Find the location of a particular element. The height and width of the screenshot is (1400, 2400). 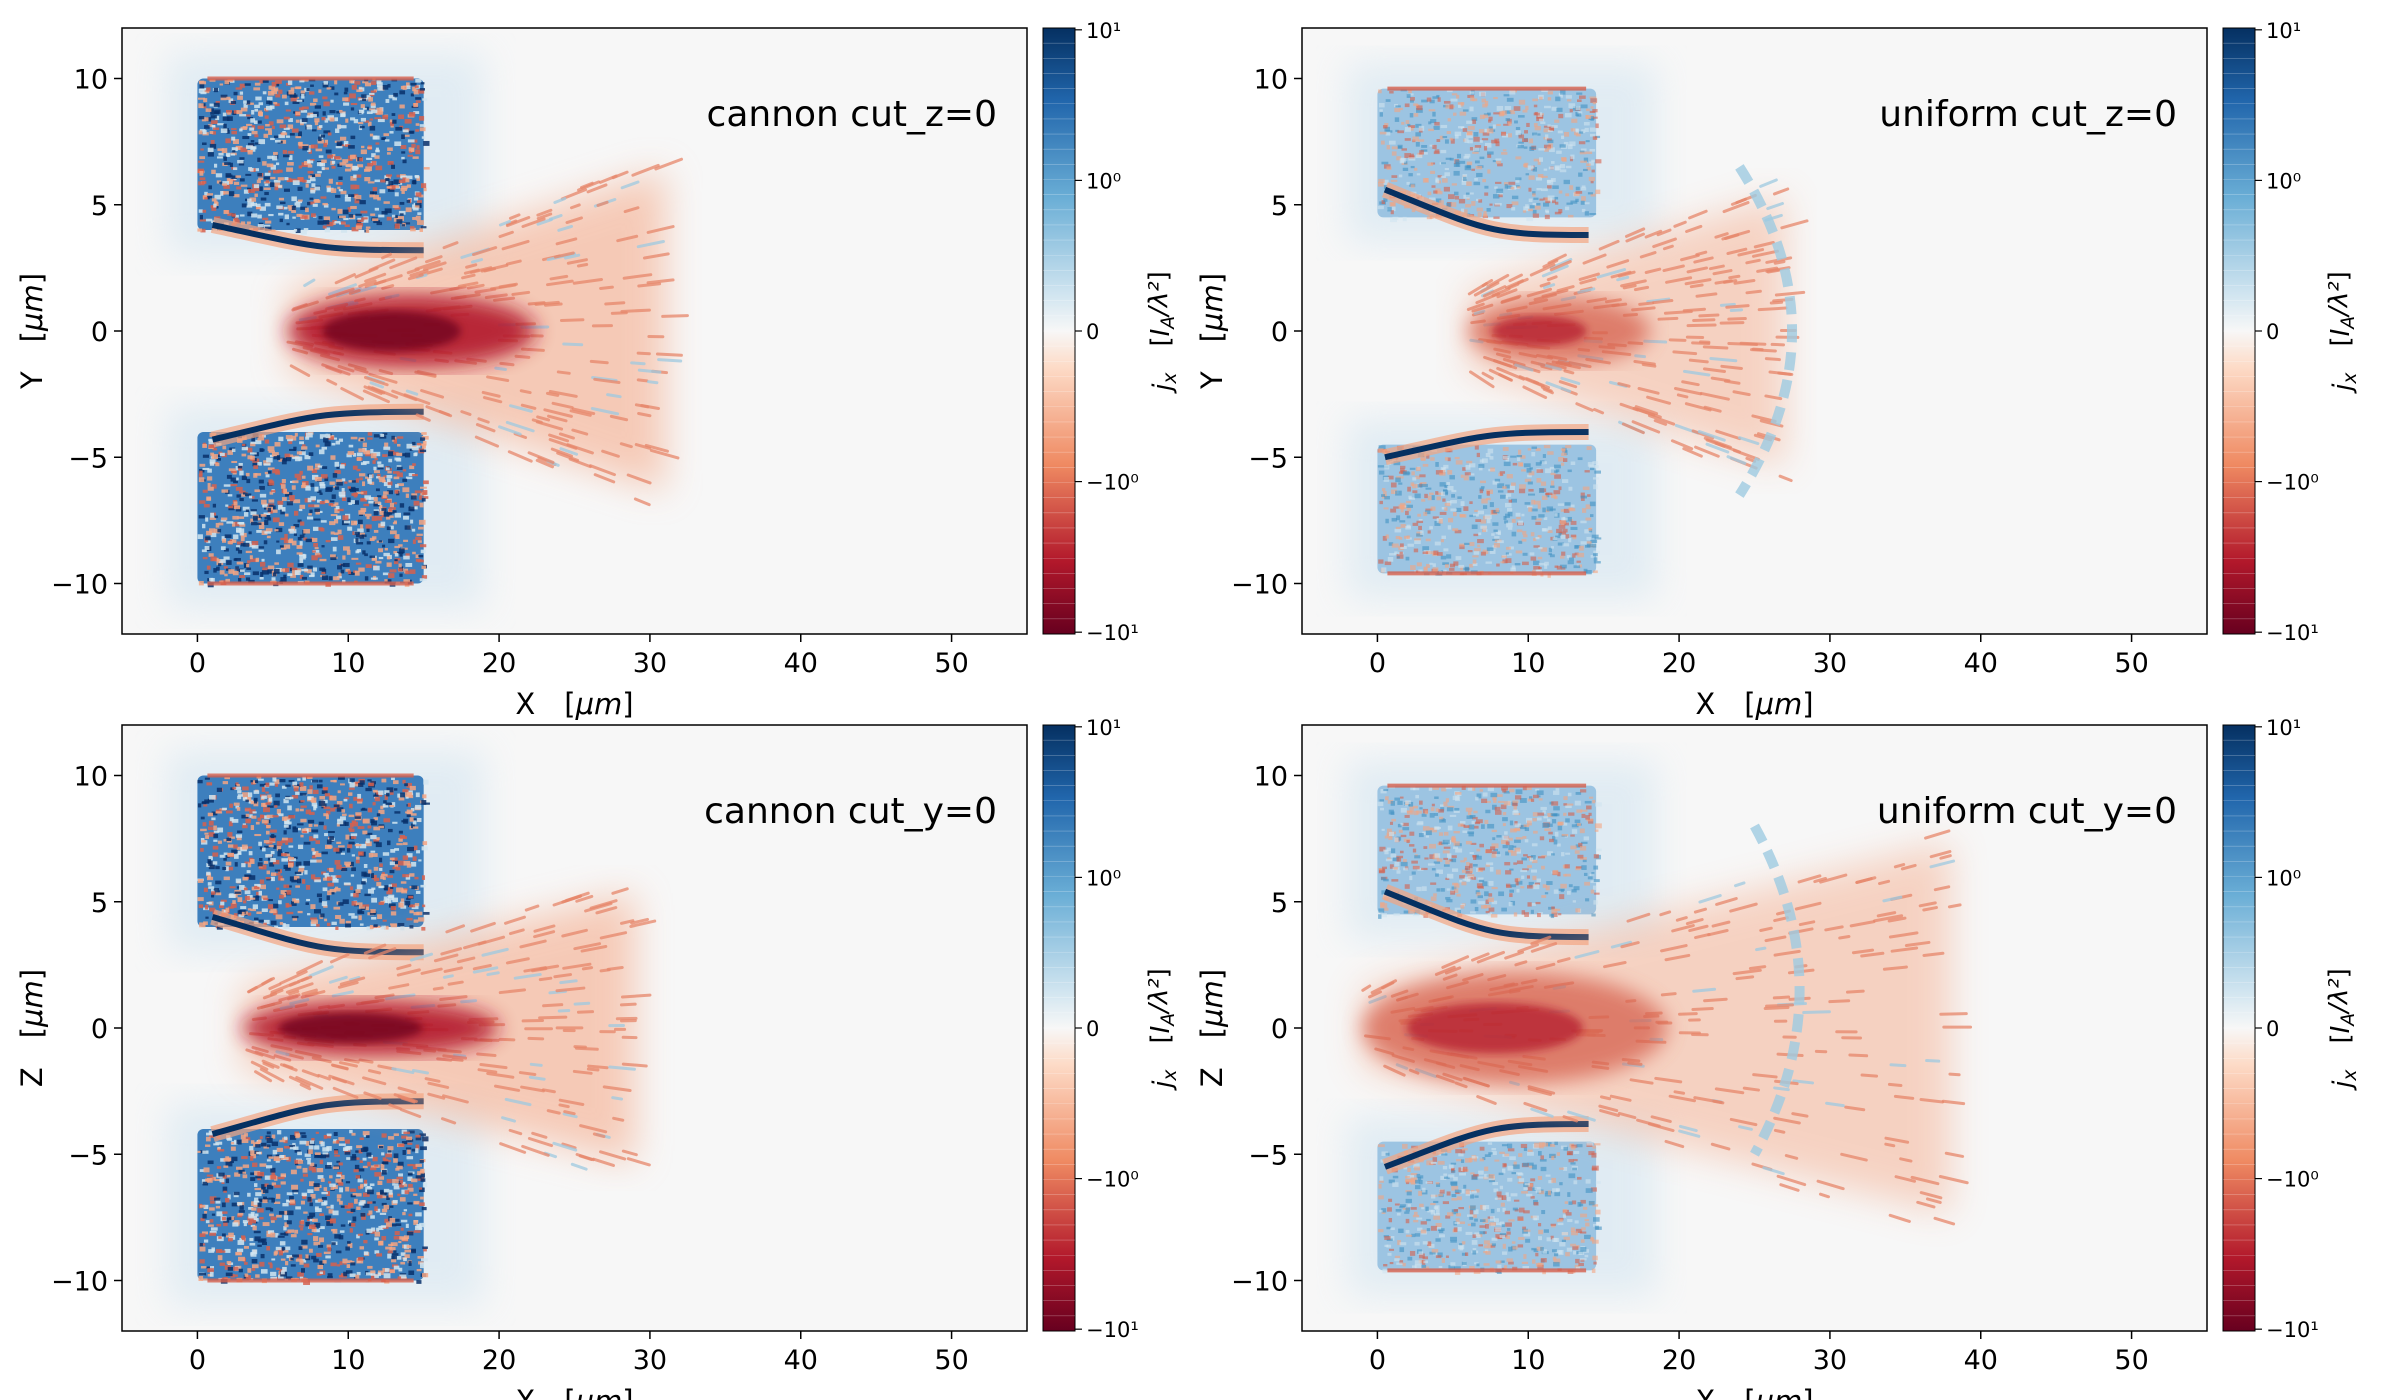

panel-title: cannon cut_y=0 is located at coordinates (850, 811).